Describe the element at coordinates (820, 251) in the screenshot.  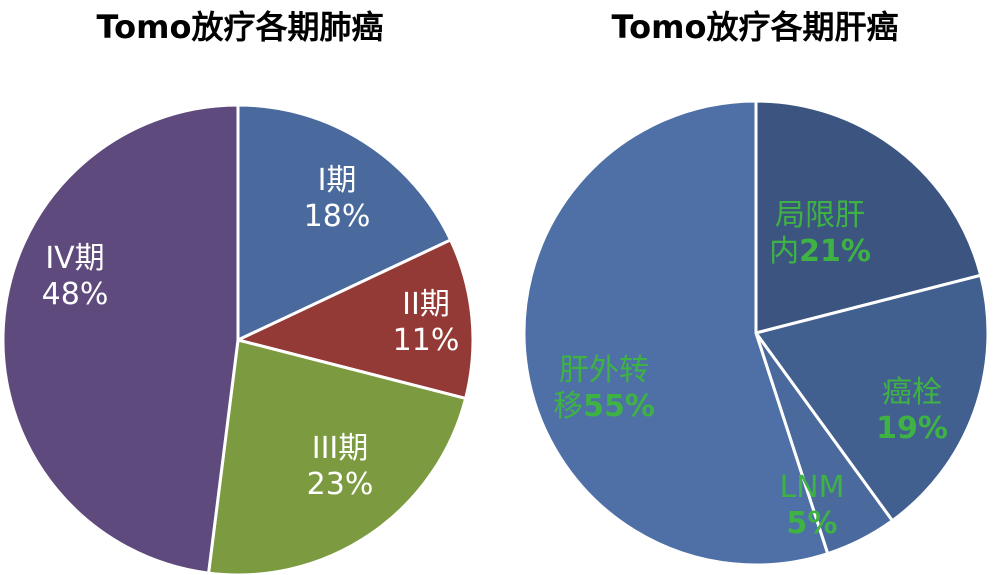
I see `liver-label-1-value: 内21%` at that location.